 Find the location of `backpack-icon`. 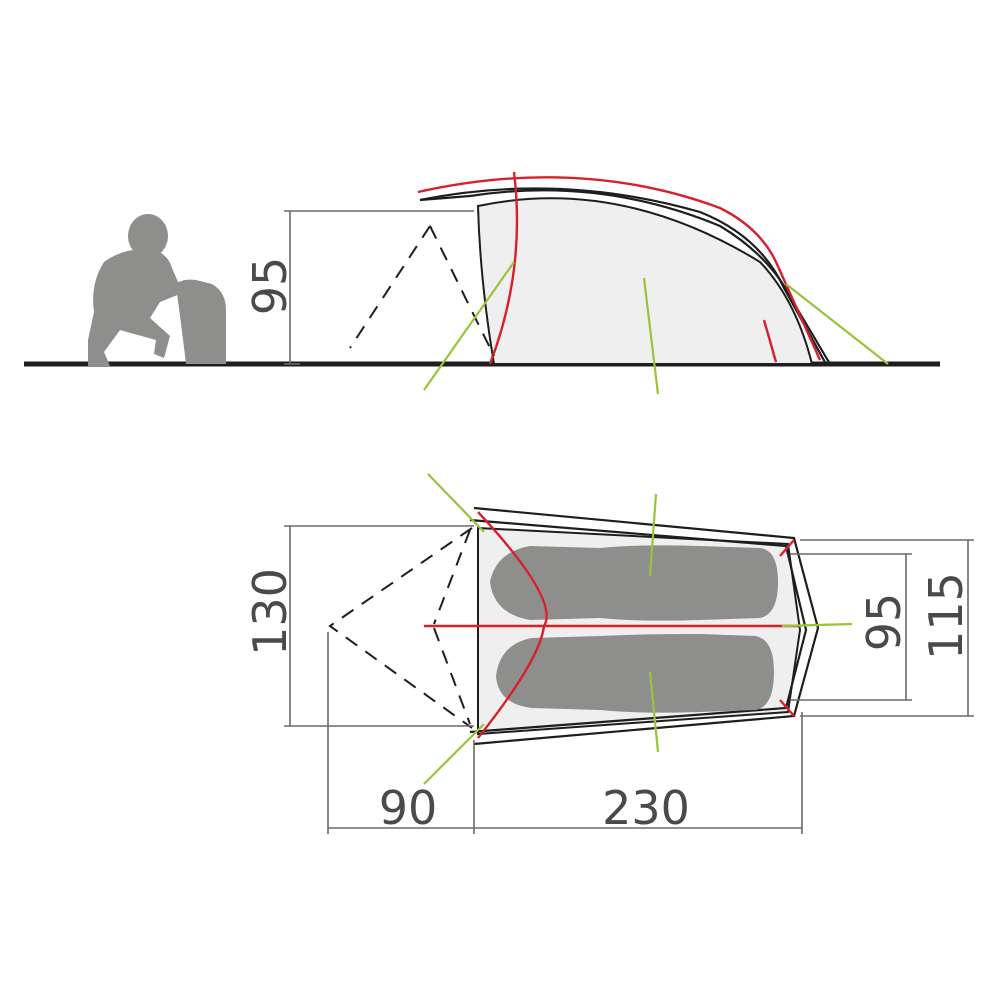

backpack-icon is located at coordinates (201, 321).